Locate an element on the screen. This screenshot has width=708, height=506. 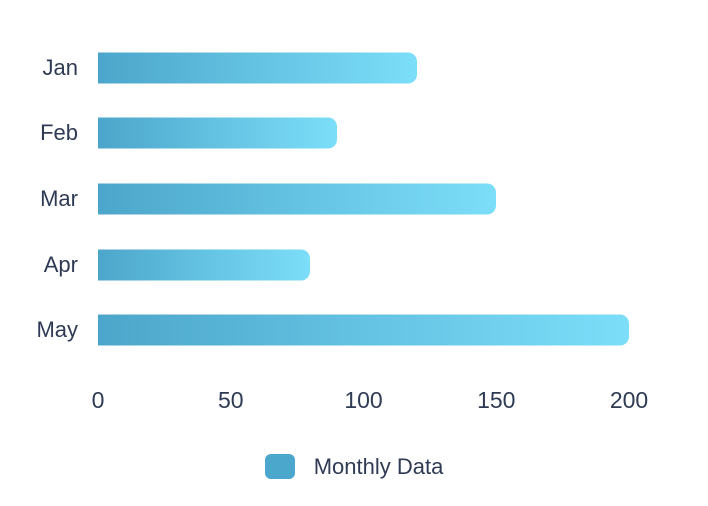
bar-row: Feb is located at coordinates (354, 134).